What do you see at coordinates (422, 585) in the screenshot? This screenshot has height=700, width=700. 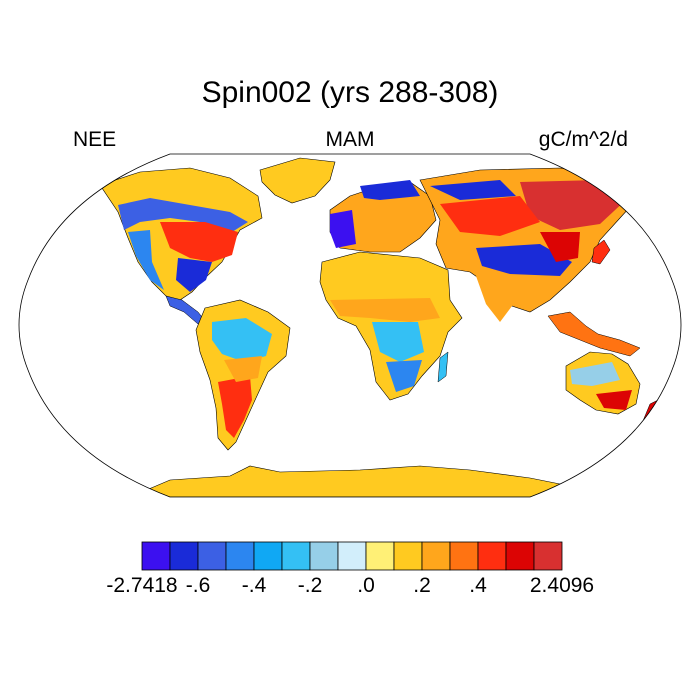 I see `colorbar-tick-label: .2` at bounding box center [422, 585].